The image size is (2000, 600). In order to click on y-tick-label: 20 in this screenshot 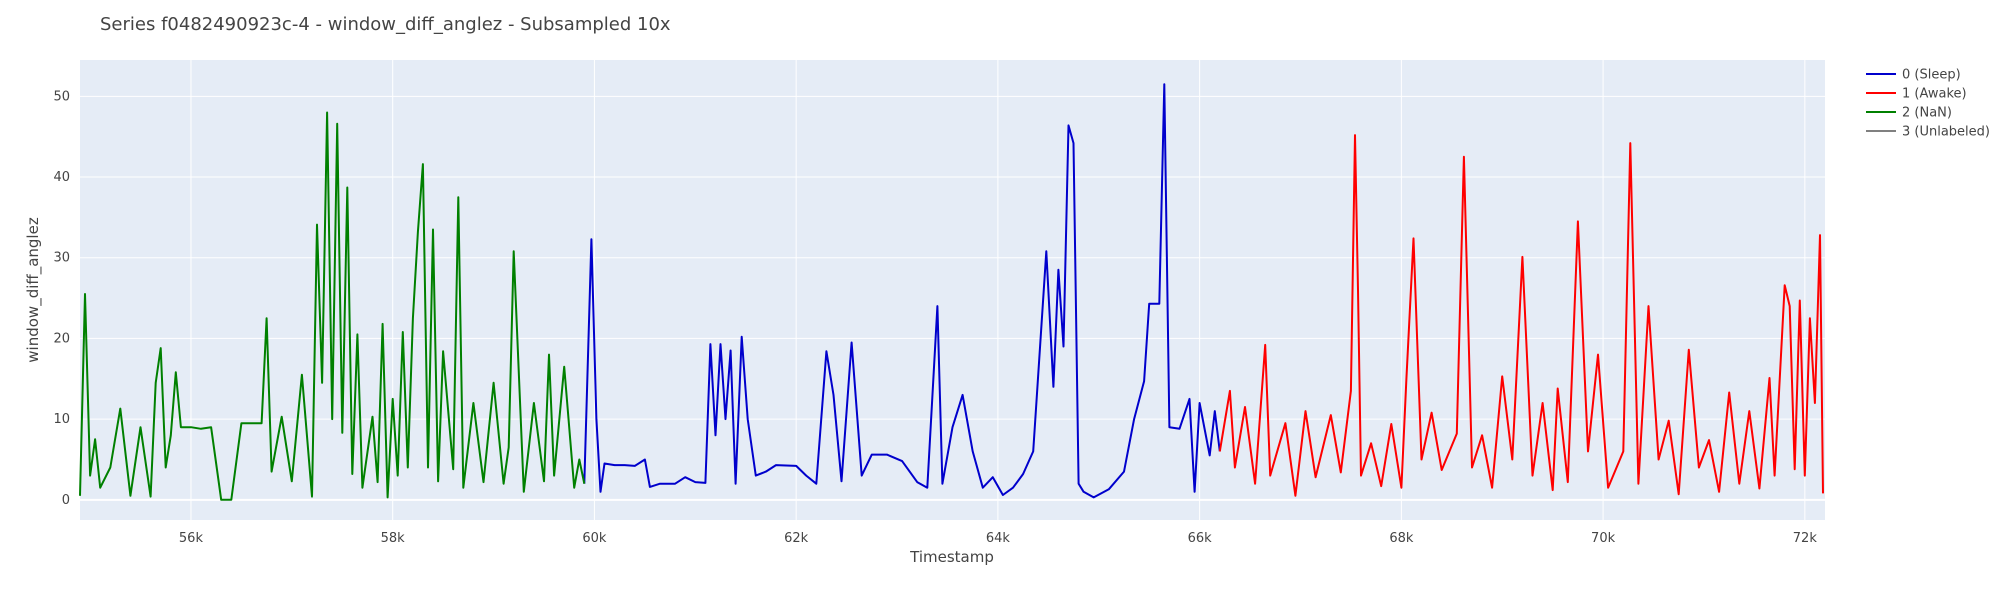, I will do `click(61, 338)`.